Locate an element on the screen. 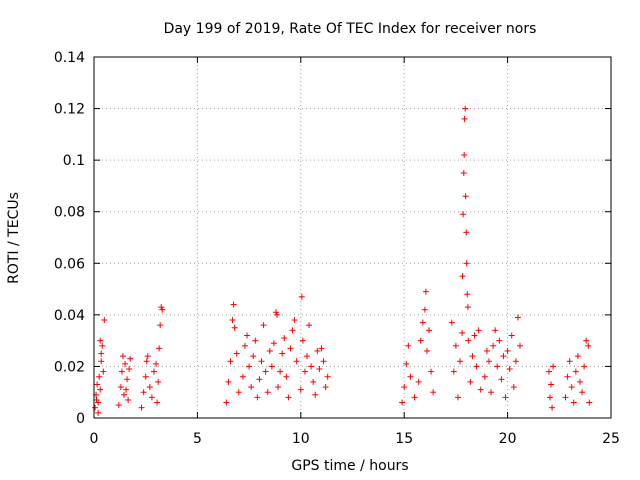 Image resolution: width=640 pixels, height=480 pixels. y-tick-label: 0.02 is located at coordinates (69, 367).